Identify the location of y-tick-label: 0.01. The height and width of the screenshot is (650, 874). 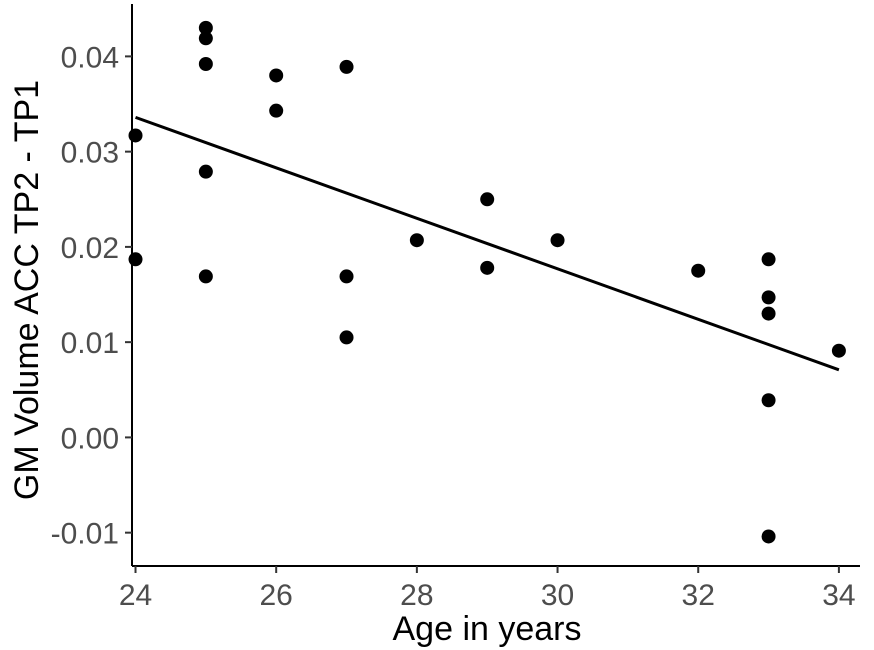
(90, 343).